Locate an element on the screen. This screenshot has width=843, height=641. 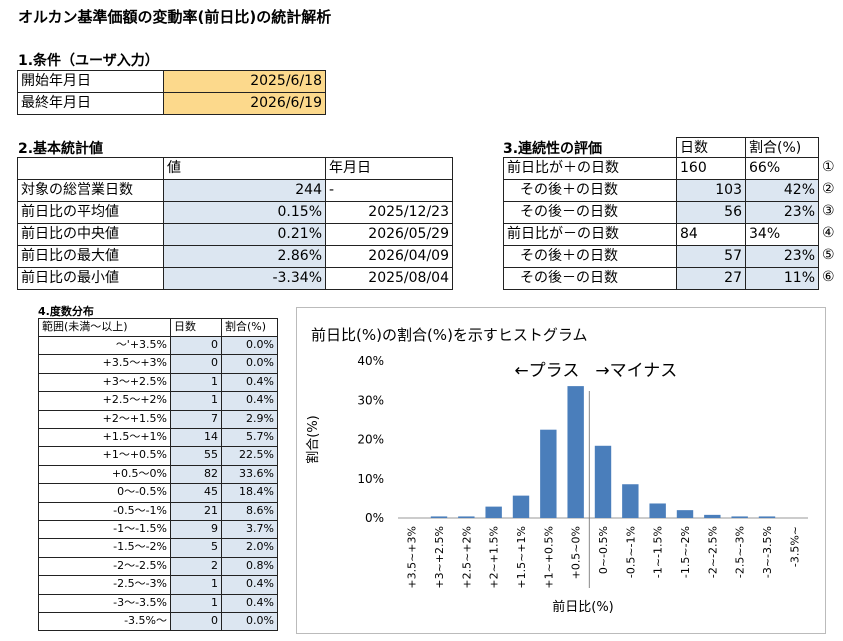
ratio: 2.9% is located at coordinates (249, 419).